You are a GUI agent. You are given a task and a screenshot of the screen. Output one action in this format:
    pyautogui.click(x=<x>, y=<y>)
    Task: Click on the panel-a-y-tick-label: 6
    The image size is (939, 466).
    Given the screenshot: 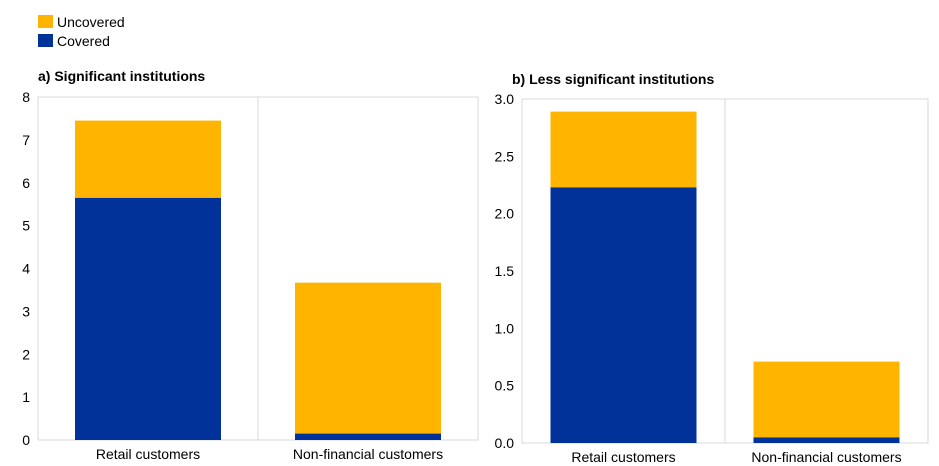 What is the action you would take?
    pyautogui.click(x=26, y=183)
    